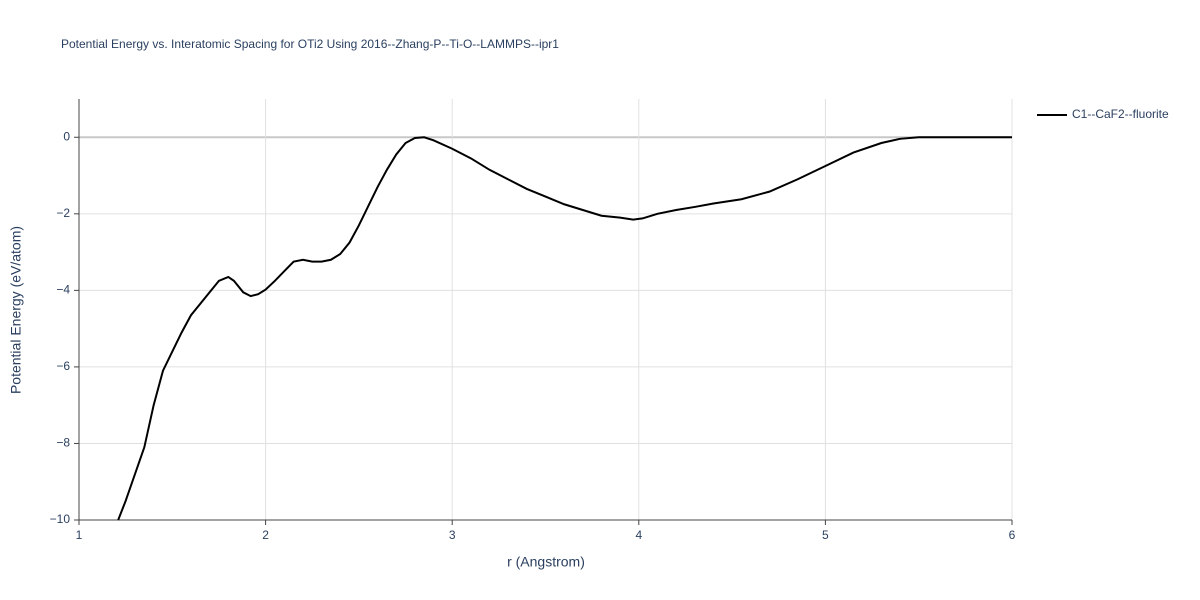  I want to click on y-tick-label: −6, so click(63, 366).